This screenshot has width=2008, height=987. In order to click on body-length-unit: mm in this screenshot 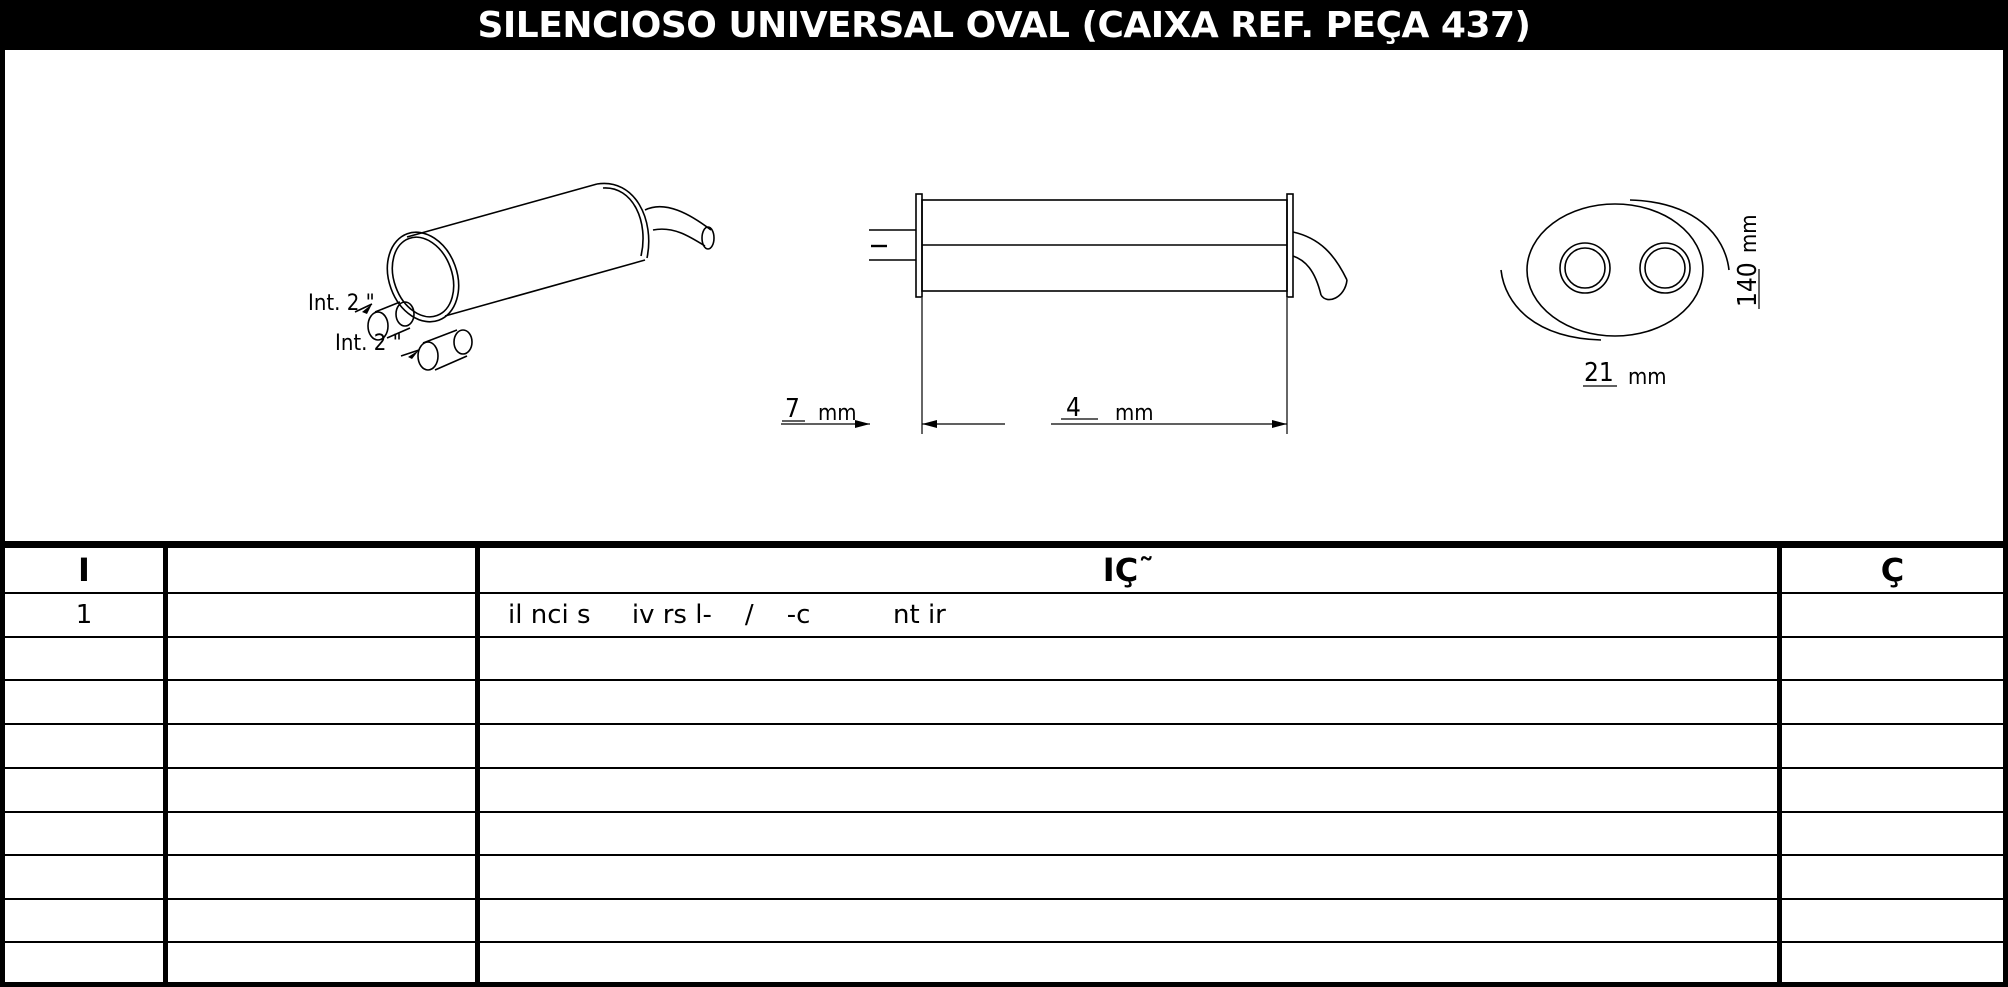, I will do `click(1134, 413)`.